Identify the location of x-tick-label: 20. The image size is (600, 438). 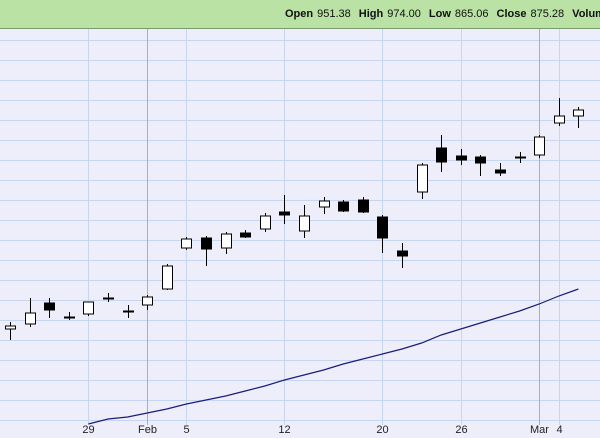
(382, 430).